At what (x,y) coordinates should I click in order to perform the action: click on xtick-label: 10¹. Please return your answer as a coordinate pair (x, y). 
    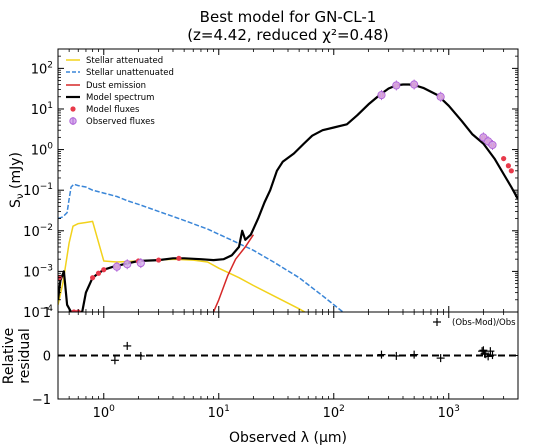
    Looking at the image, I should click on (219, 412).